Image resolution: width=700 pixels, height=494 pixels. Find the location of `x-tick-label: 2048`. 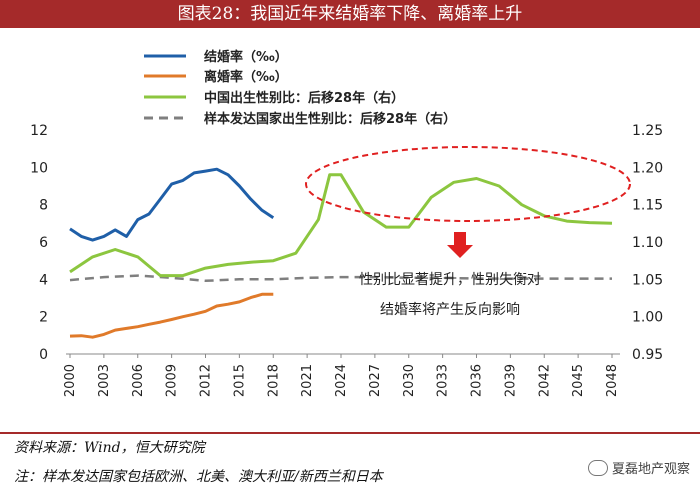

x-tick-label: 2048 is located at coordinates (612, 380).